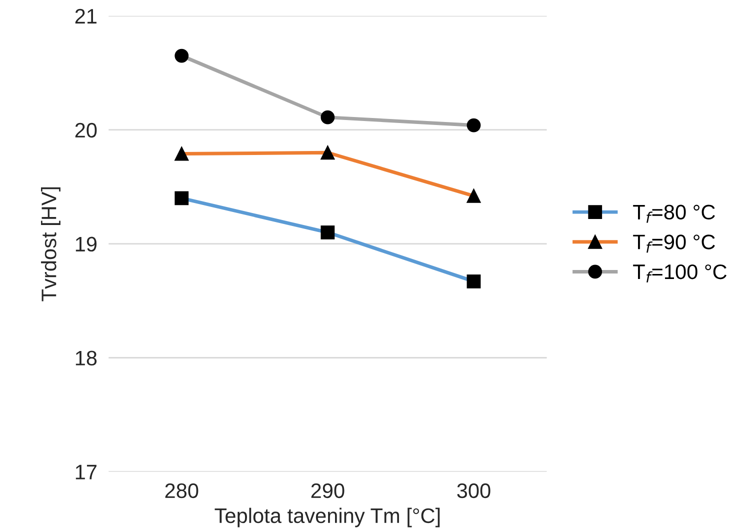  Describe the element at coordinates (674, 243) in the screenshot. I see `legend-label: T$_{f}$=90 °C` at that location.